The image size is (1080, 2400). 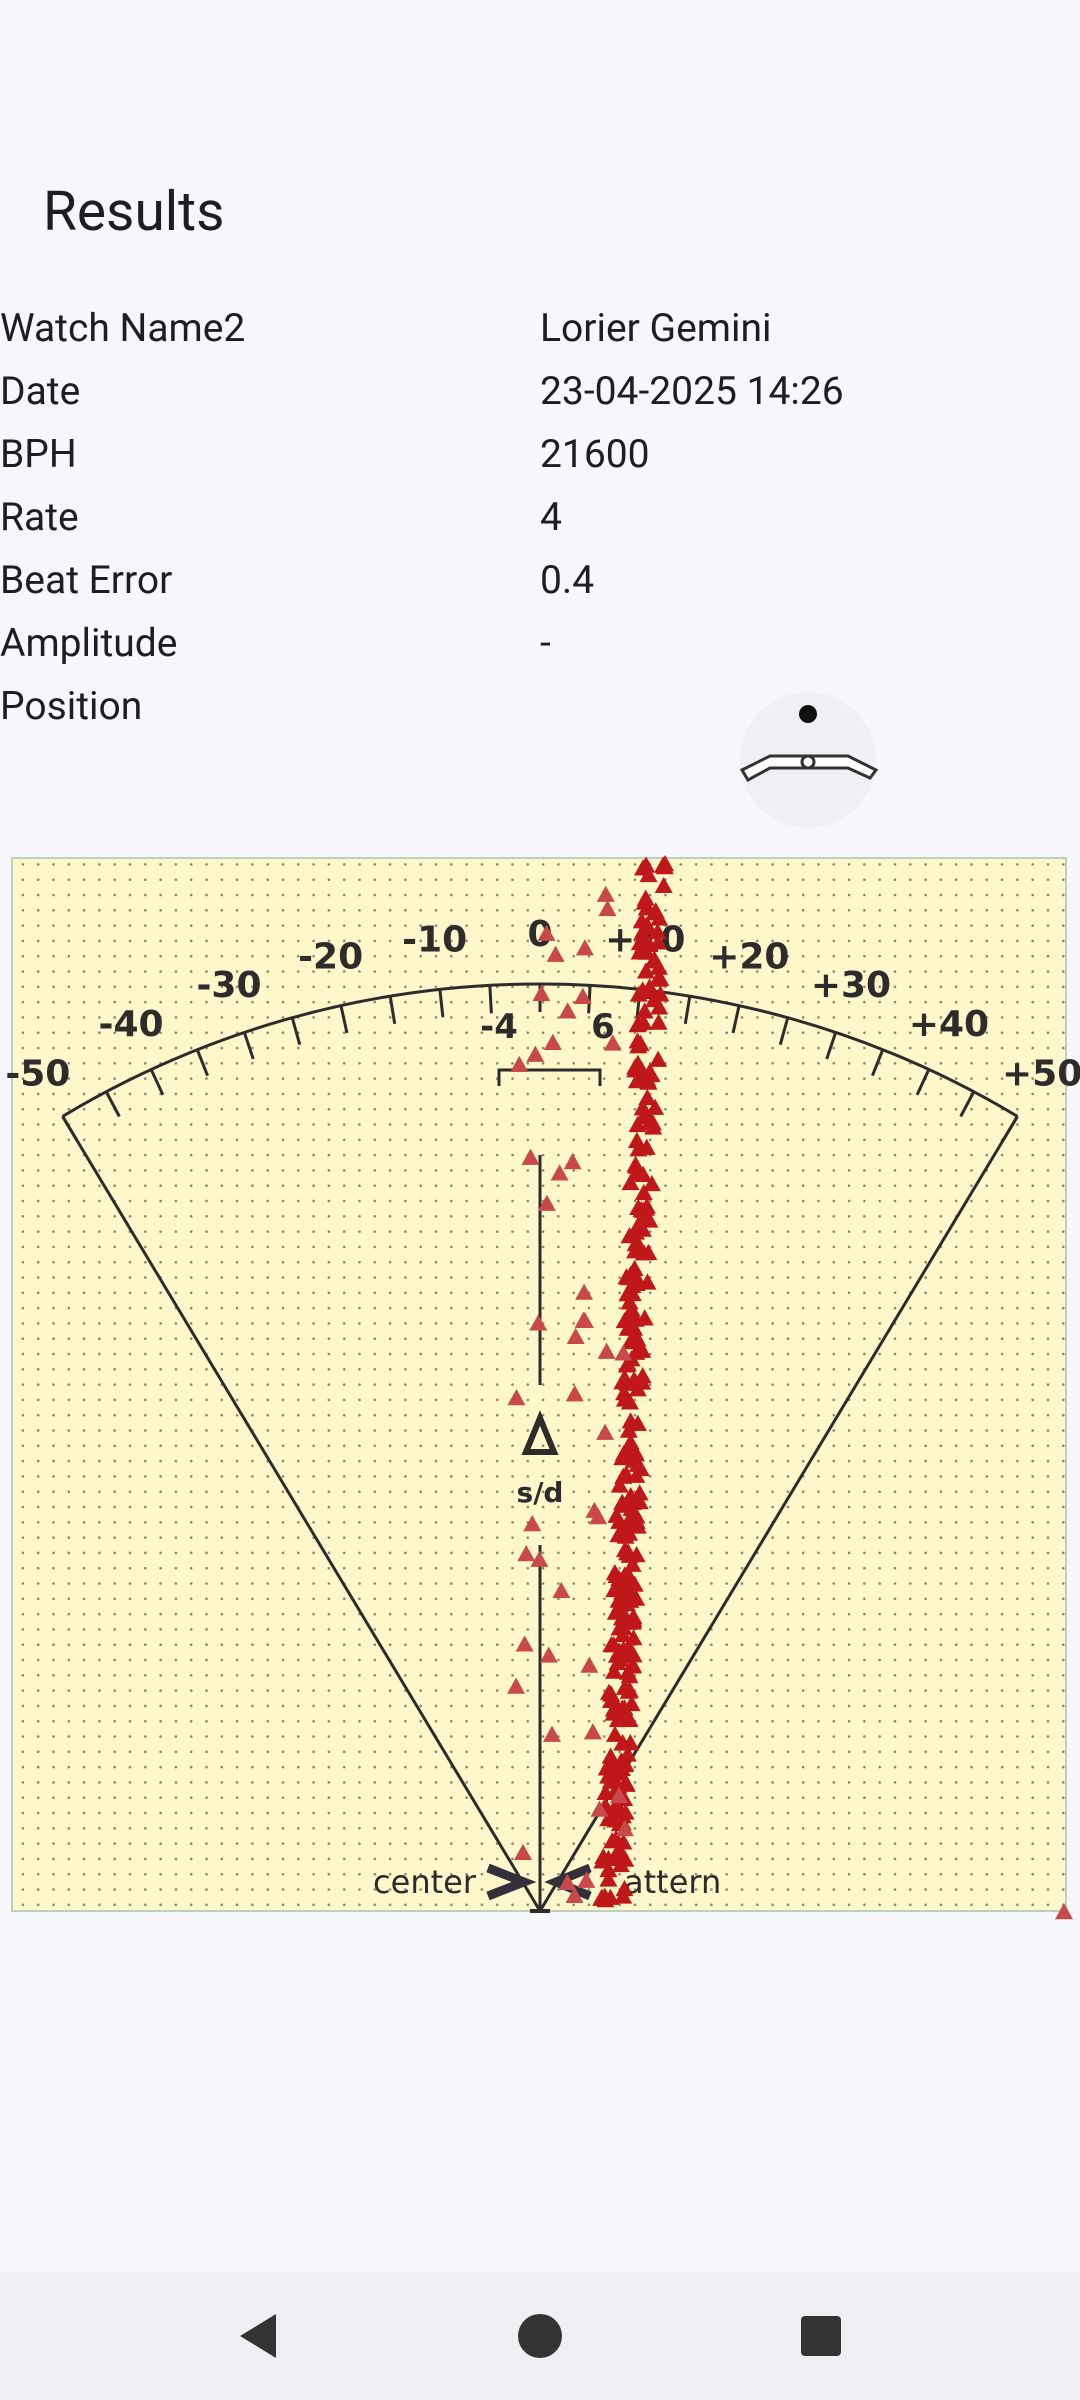 What do you see at coordinates (258, 2336) in the screenshot?
I see `back-button` at bounding box center [258, 2336].